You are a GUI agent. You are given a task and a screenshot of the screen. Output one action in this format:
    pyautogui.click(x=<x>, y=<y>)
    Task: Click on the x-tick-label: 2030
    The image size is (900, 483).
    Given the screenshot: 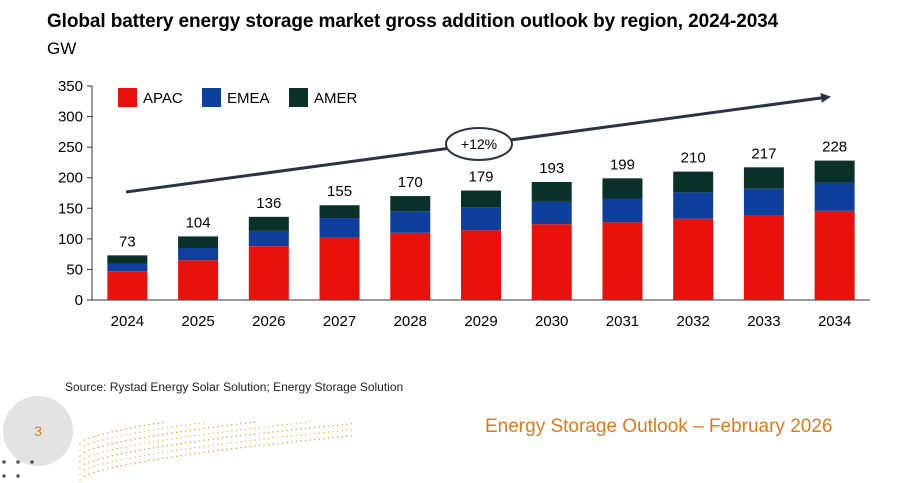 What is the action you would take?
    pyautogui.click(x=551, y=321)
    